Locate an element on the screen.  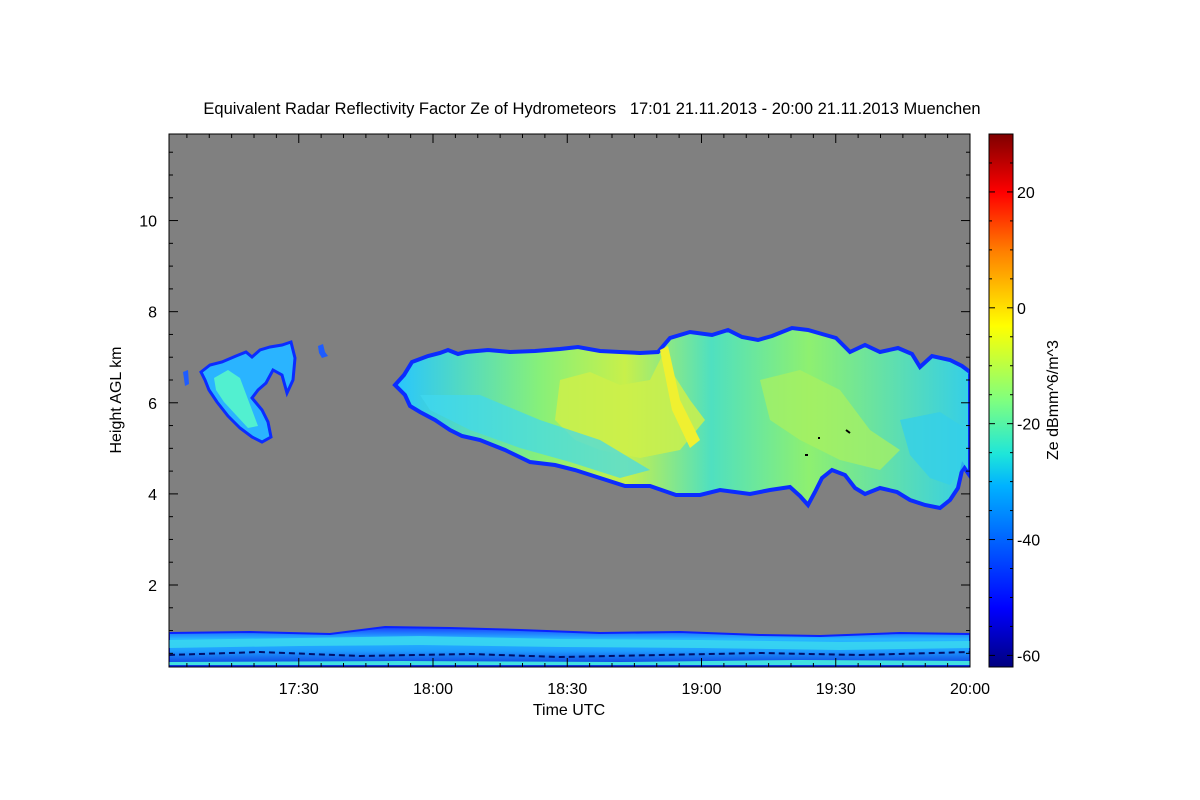
y-axis-label: Height AGL km is located at coordinates (116, 399).